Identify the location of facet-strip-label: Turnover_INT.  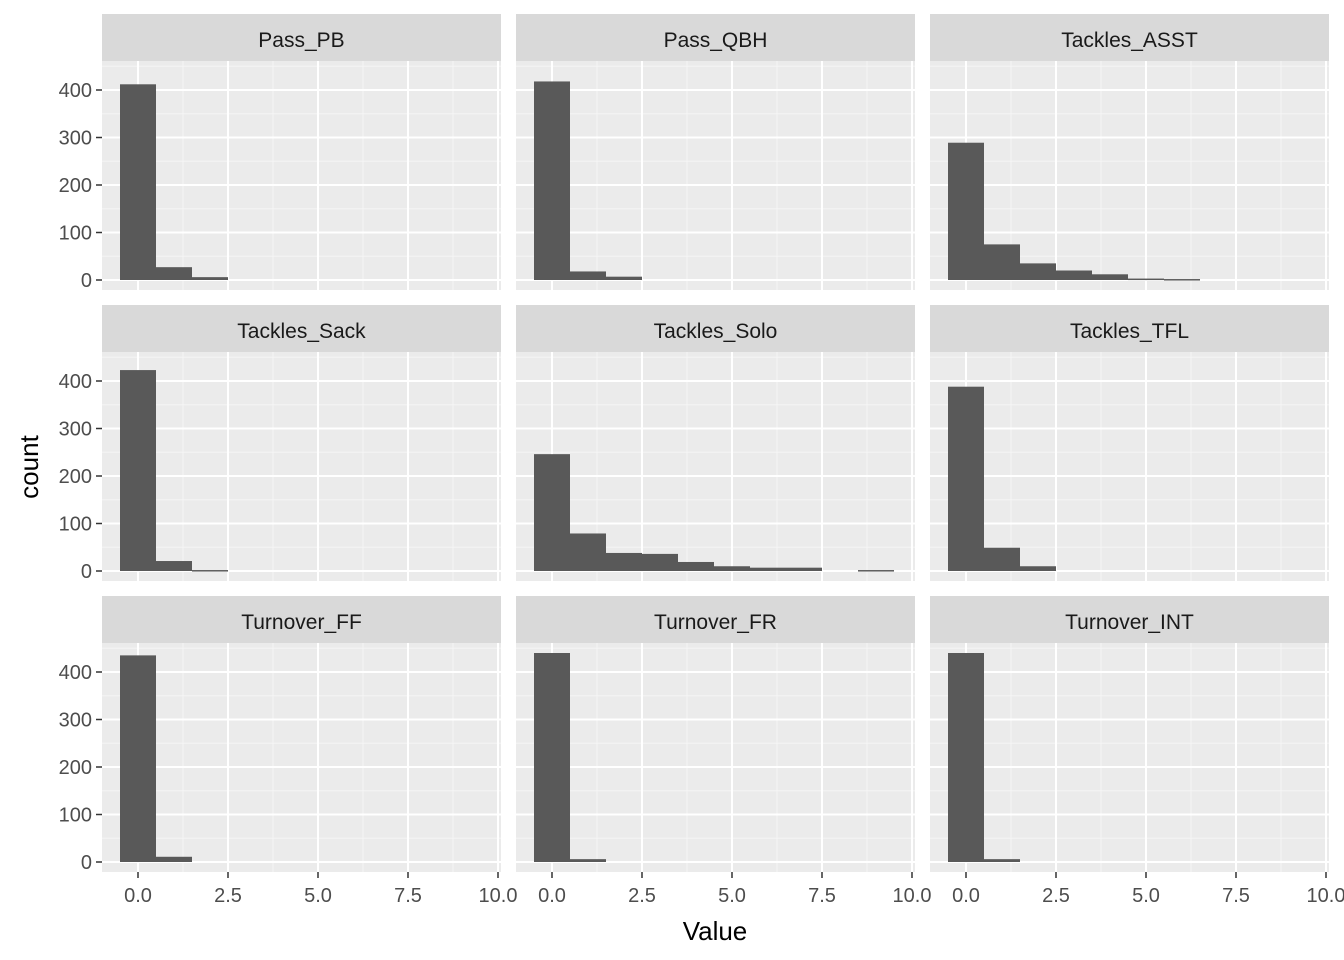
(1129, 622).